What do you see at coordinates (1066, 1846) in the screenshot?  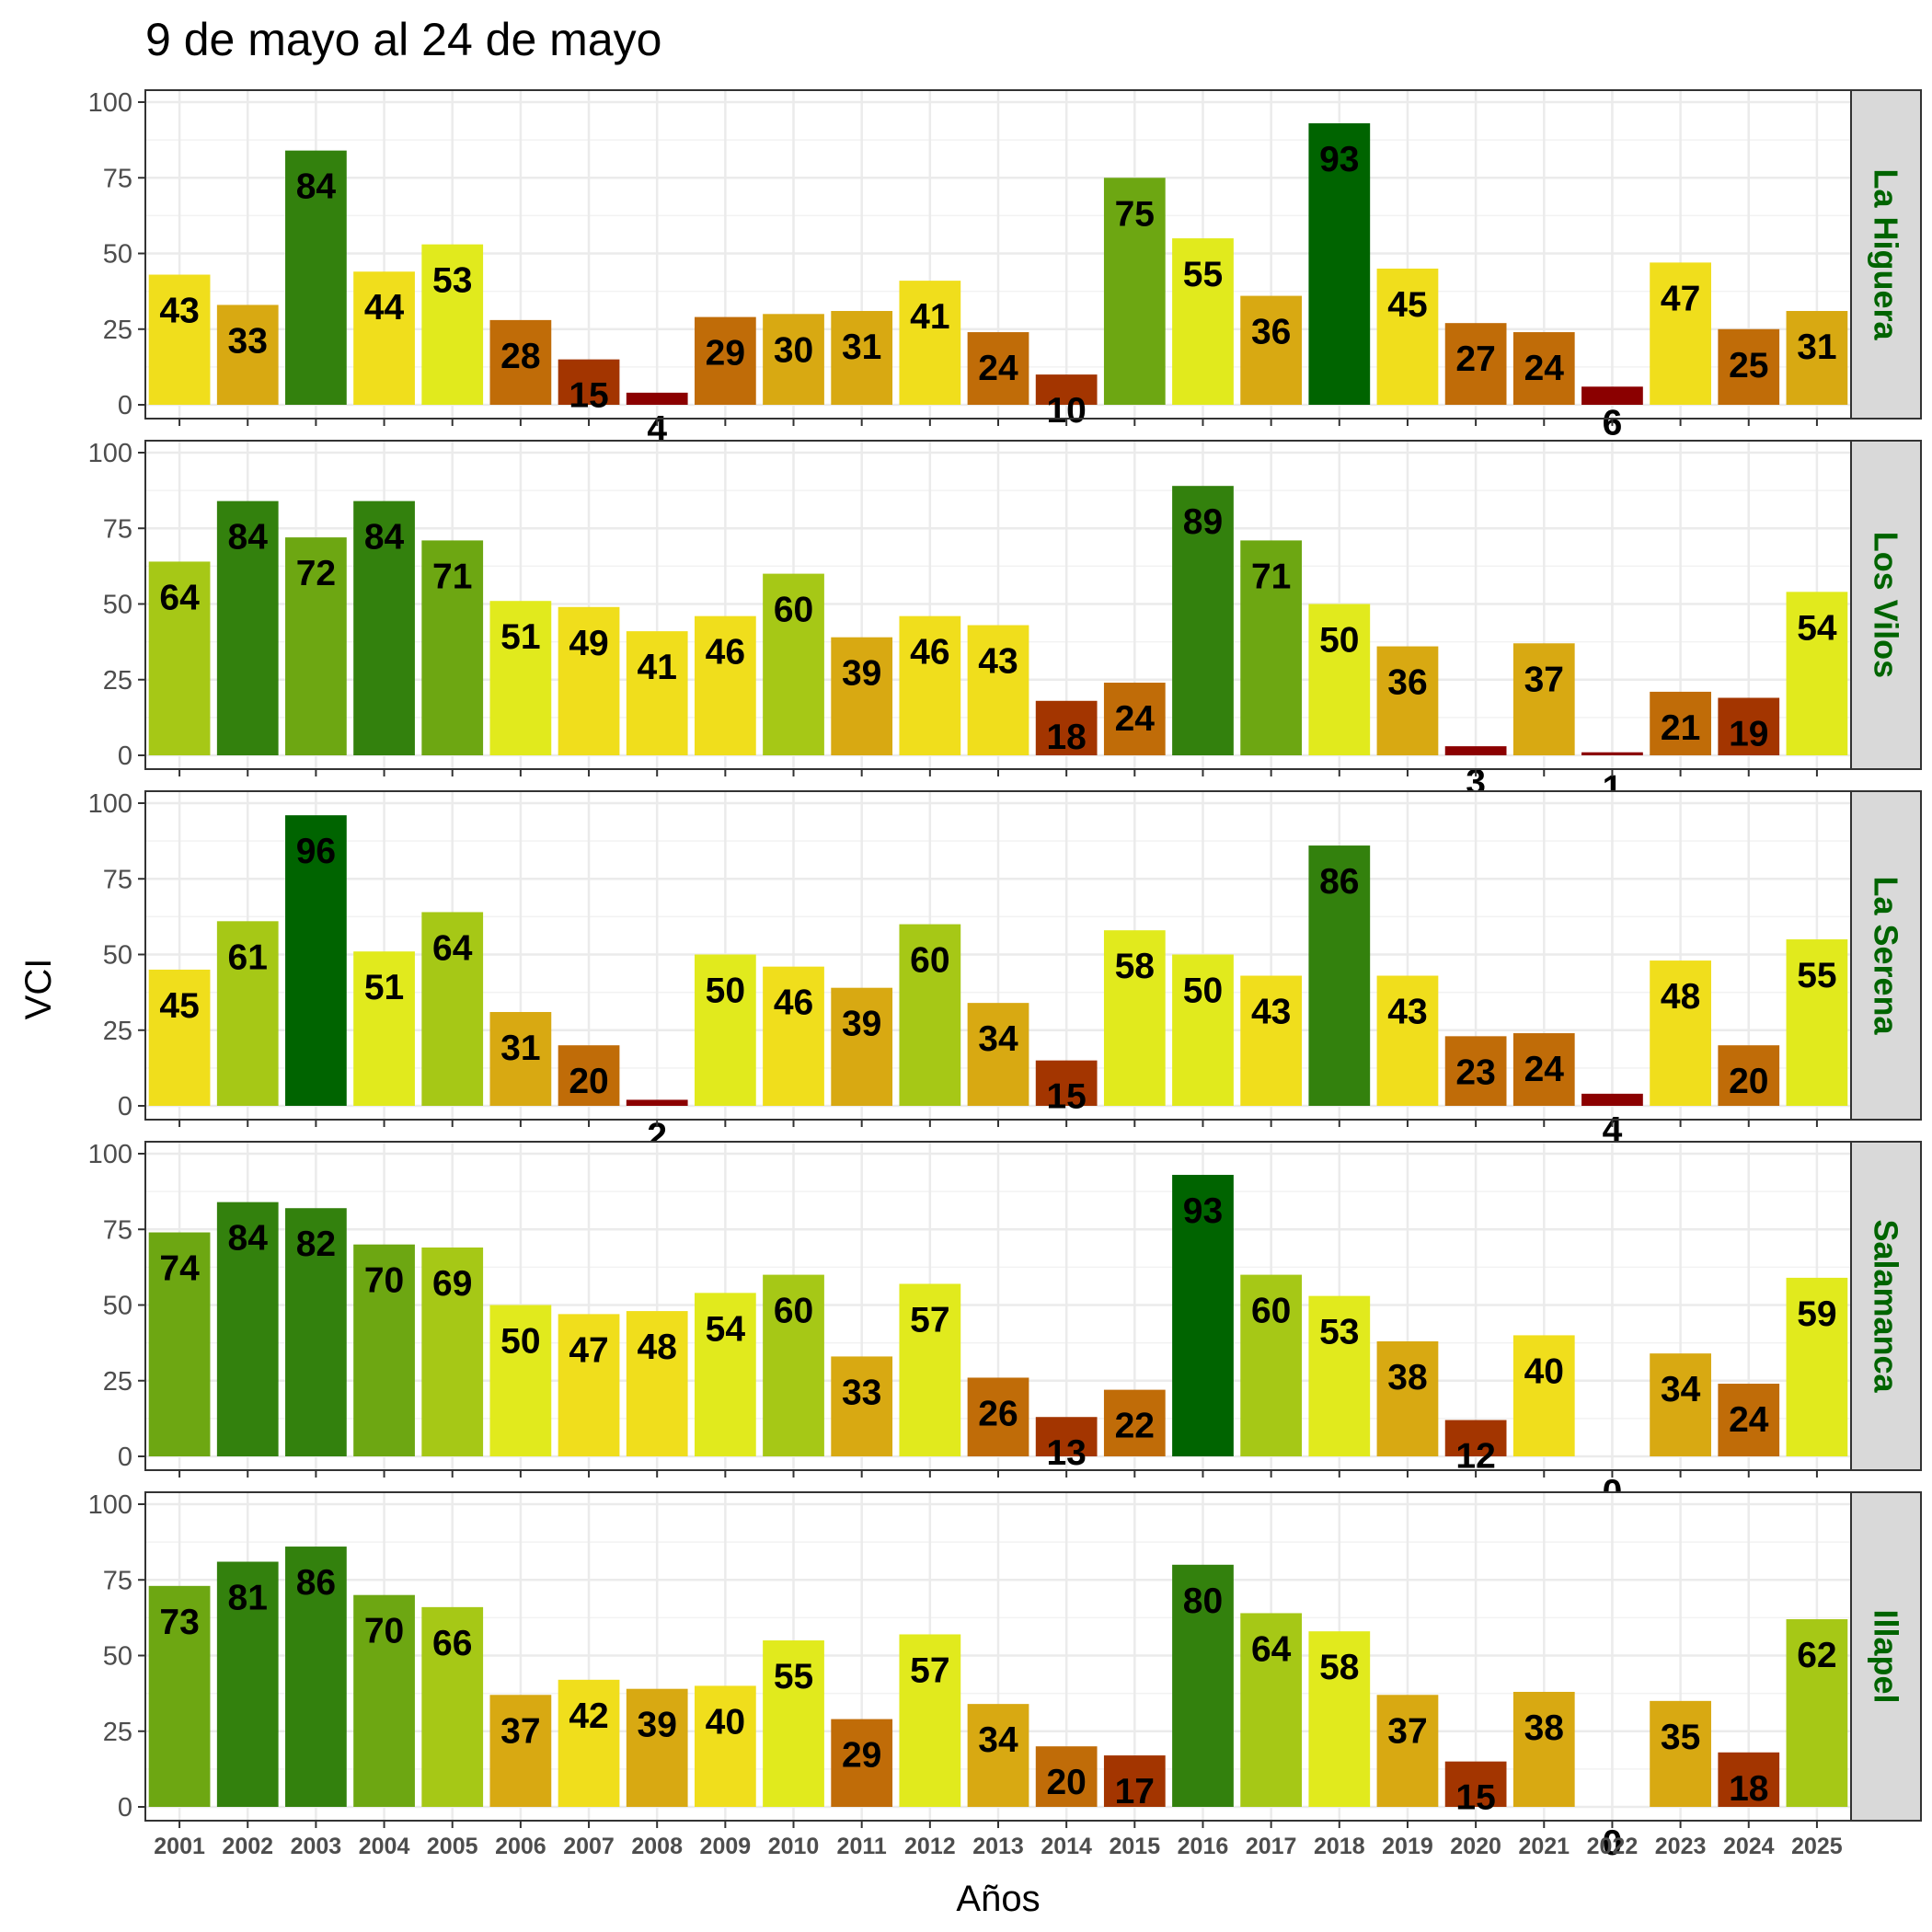 I see `x-tick-label: 2014` at bounding box center [1066, 1846].